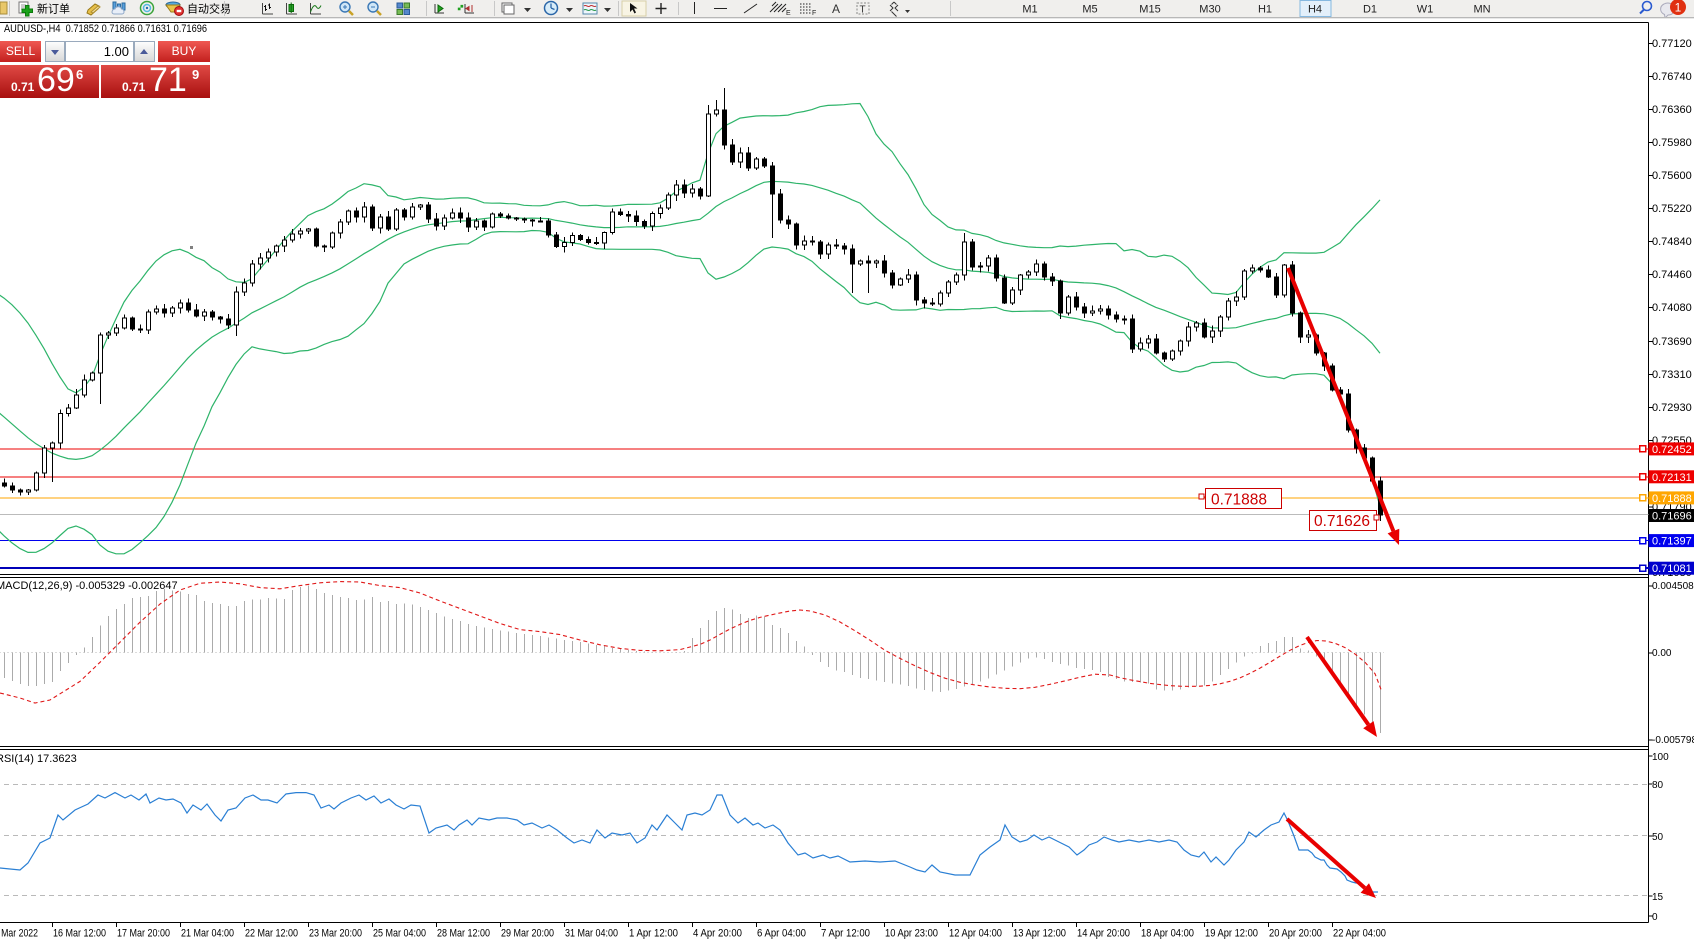 This screenshot has width=1694, height=947. I want to click on svg-text: 0.75980, so click(1672, 143).